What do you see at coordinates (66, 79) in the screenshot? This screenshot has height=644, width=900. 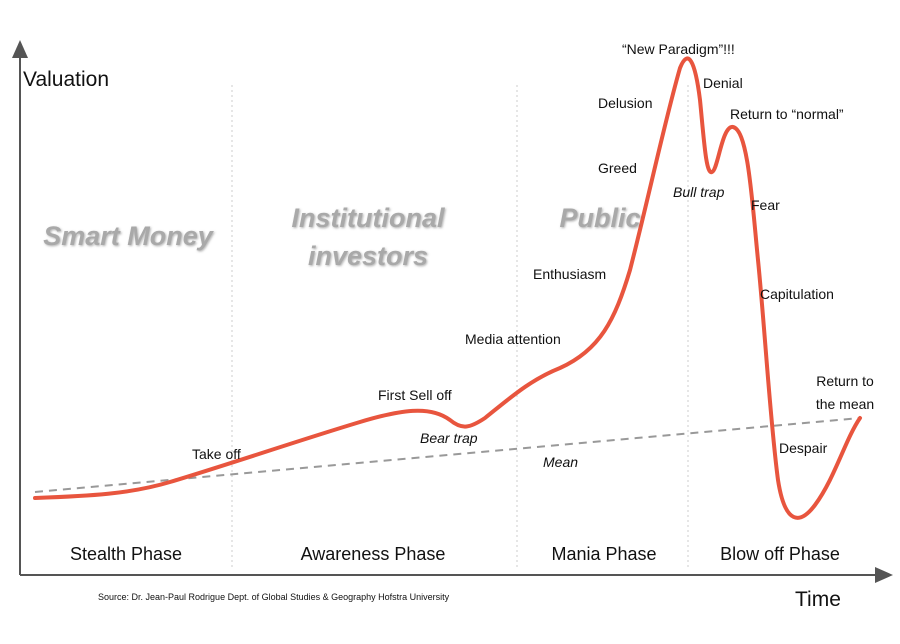 I see `y-axis-label: Valuation` at bounding box center [66, 79].